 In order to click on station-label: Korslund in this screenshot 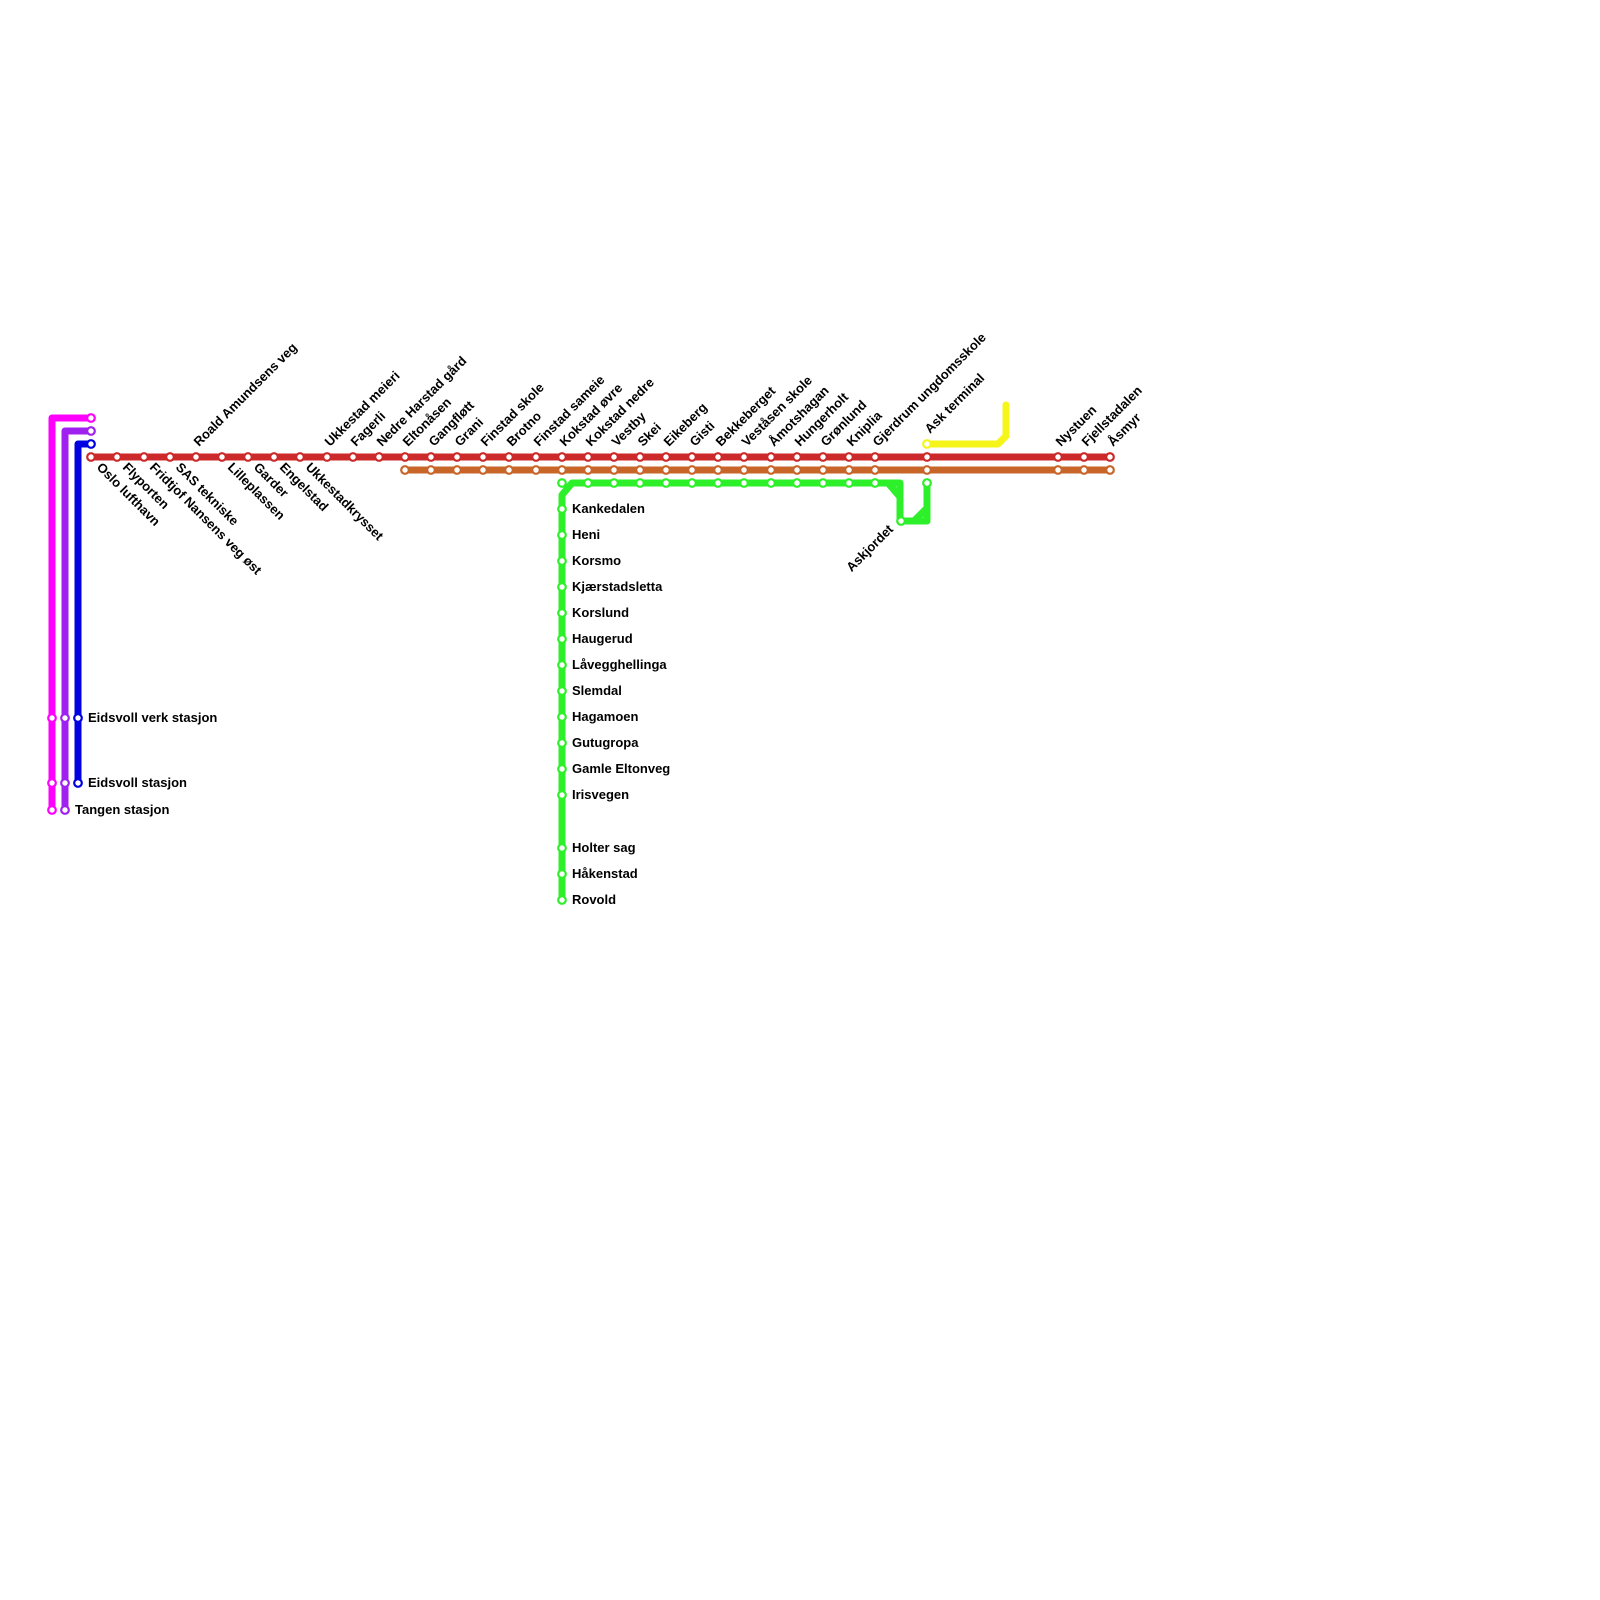, I will do `click(600, 612)`.